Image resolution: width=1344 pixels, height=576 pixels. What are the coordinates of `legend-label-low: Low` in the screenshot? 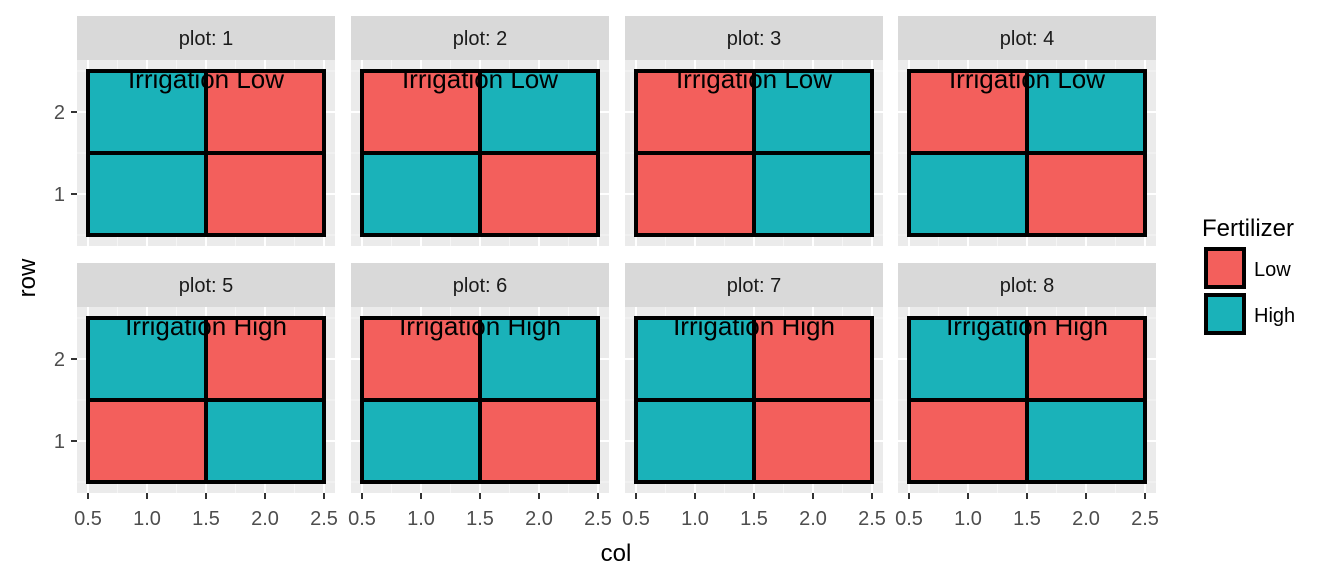 It's located at (1272, 270).